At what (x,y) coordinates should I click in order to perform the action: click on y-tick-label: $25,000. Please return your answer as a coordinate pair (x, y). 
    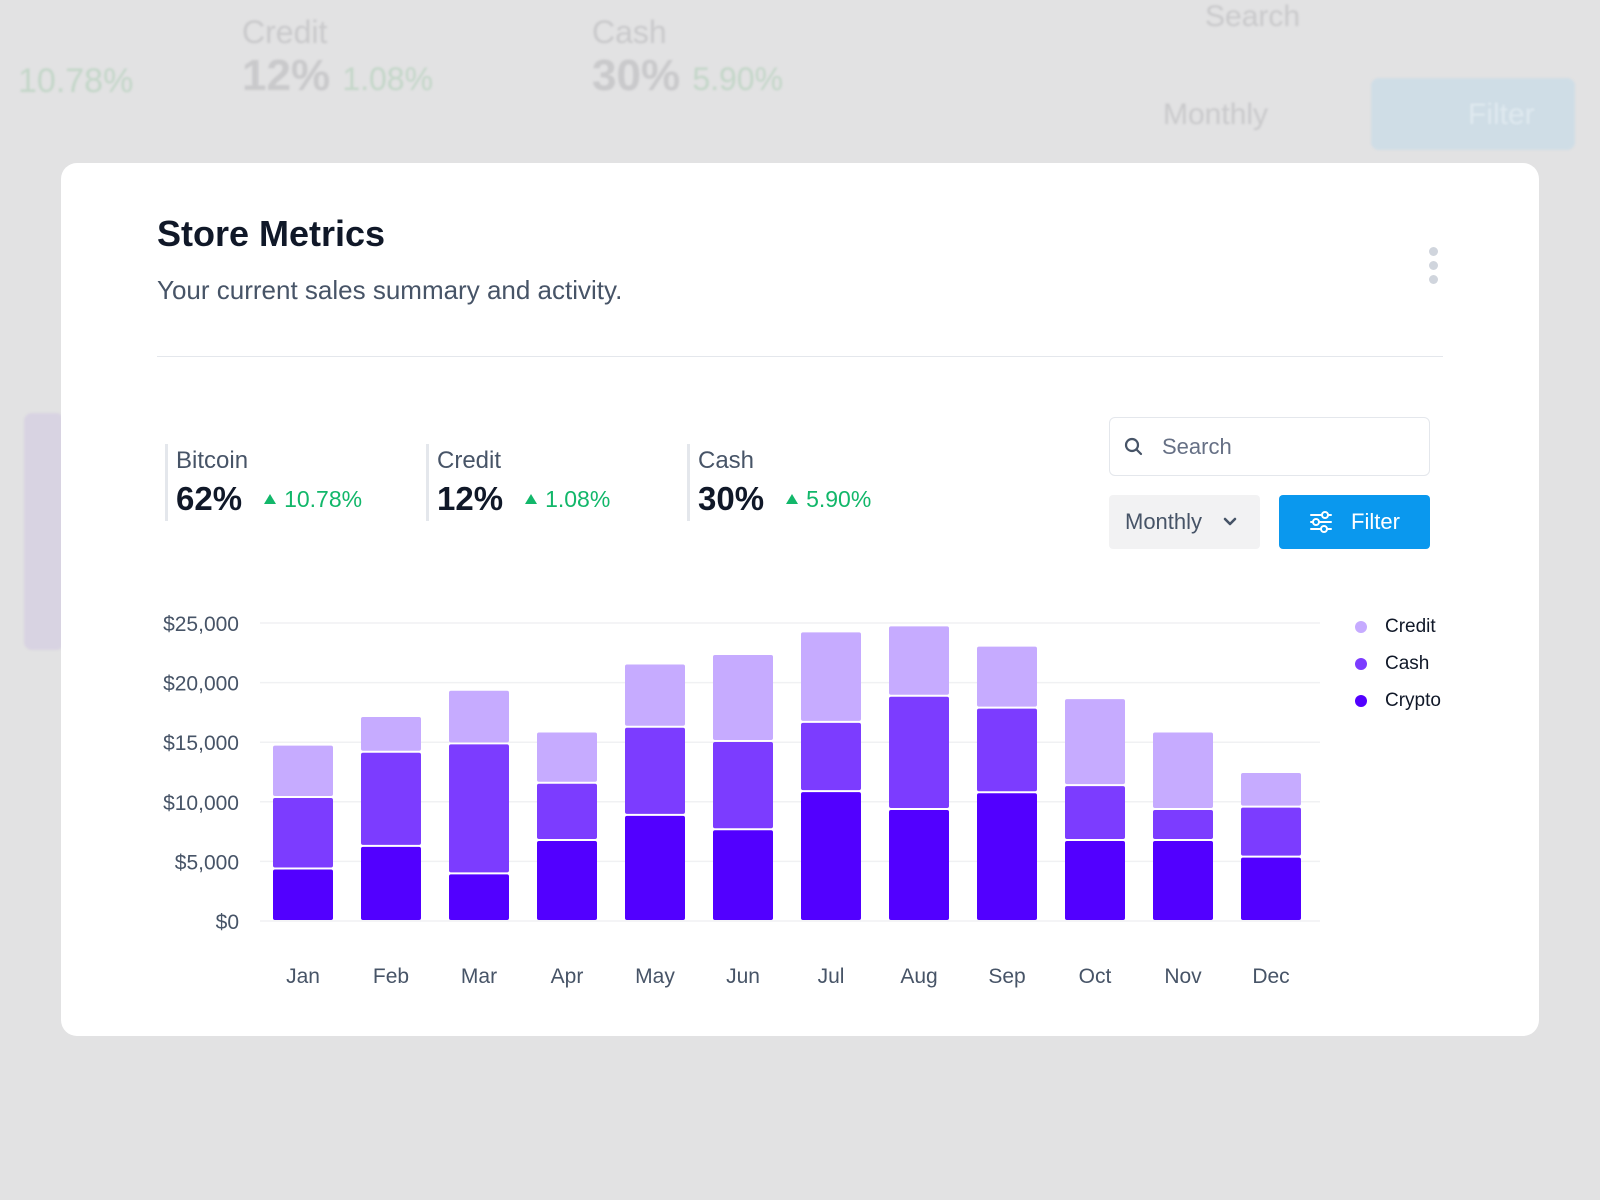
    Looking at the image, I should click on (201, 624).